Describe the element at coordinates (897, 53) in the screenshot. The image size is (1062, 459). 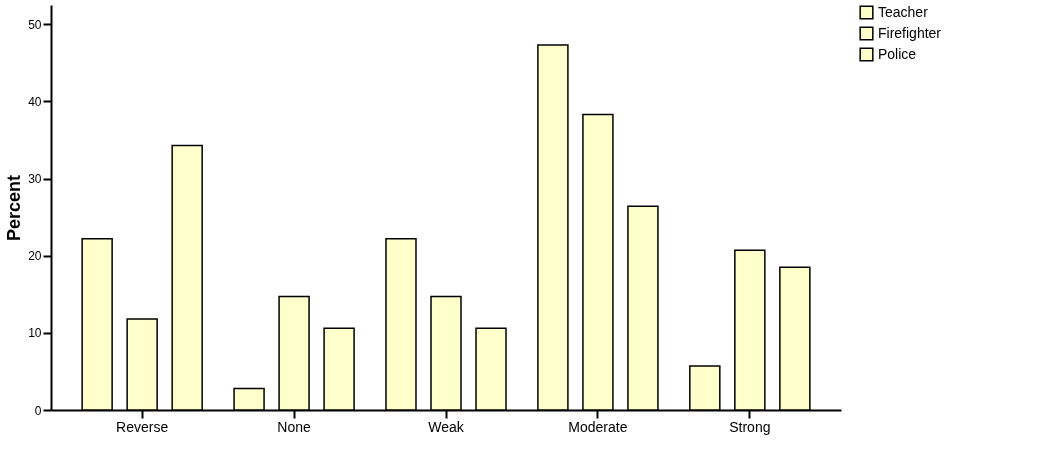
I see `legend-label: Police` at that location.